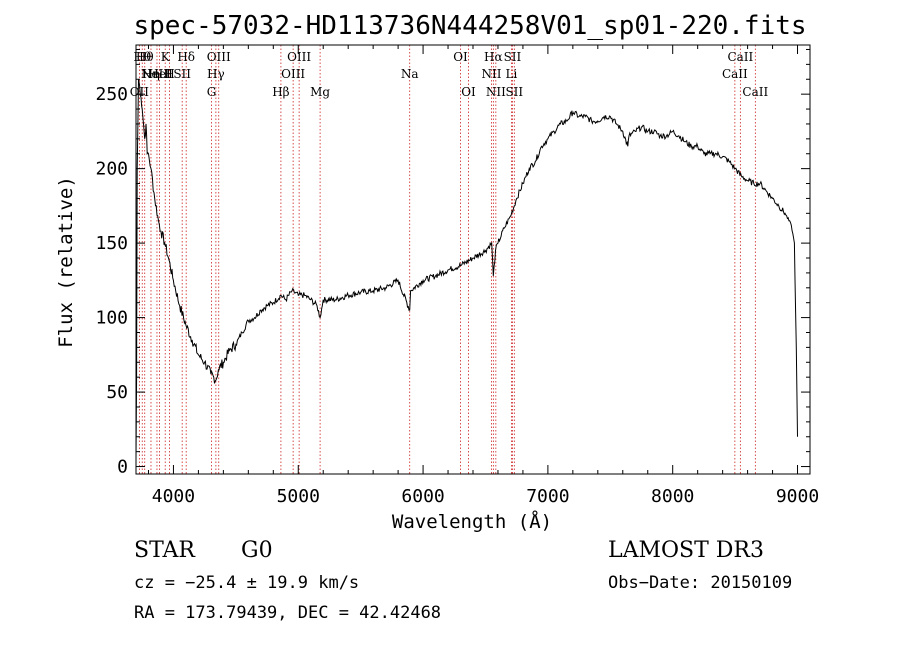 This screenshot has width=900, height=649. Describe the element at coordinates (111, 94) in the screenshot. I see `y-tick-label-250: 250` at that location.